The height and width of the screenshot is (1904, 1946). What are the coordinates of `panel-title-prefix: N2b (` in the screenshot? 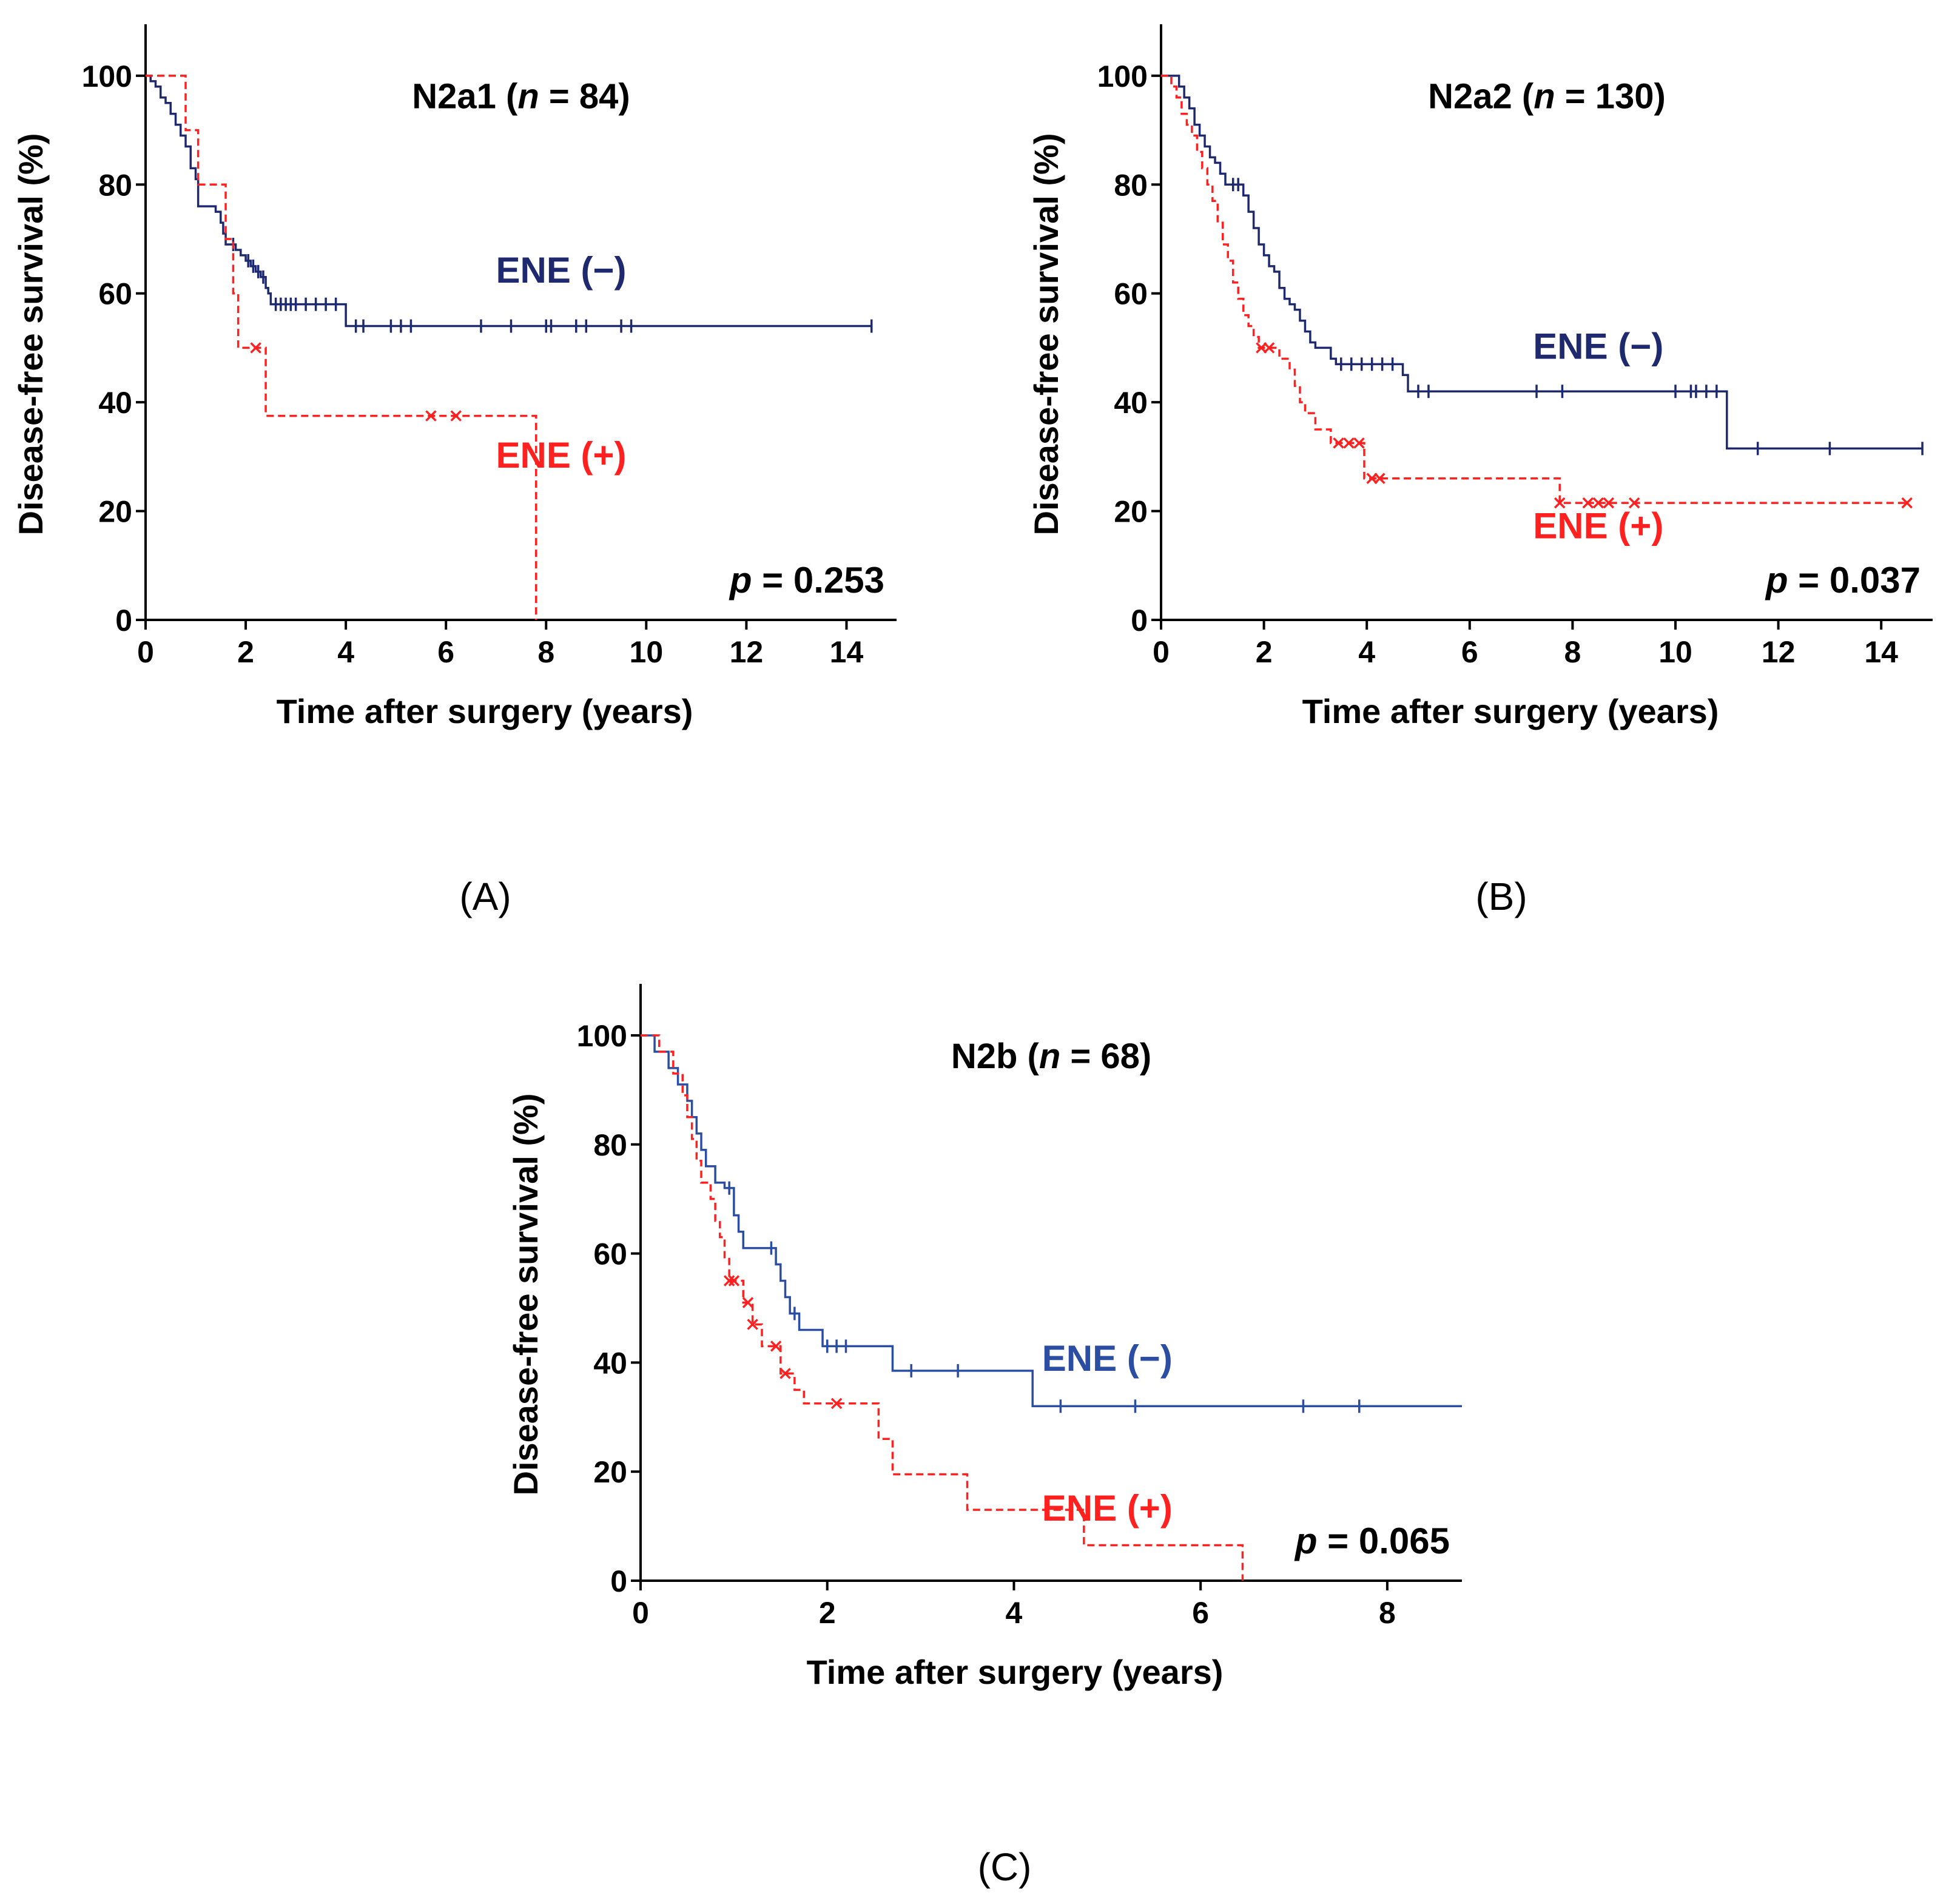 It's located at (995, 1056).